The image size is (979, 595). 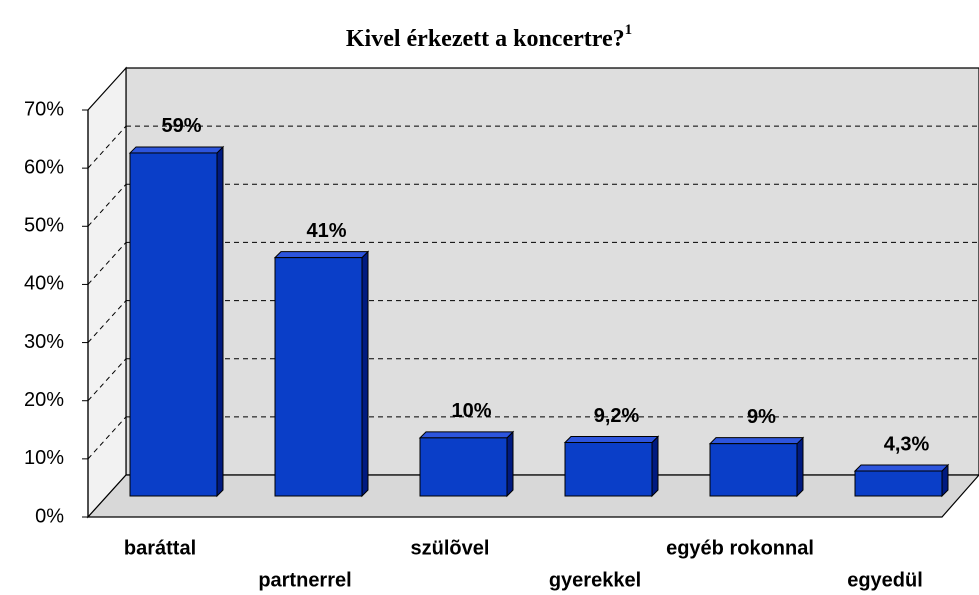 What do you see at coordinates (44, 342) in the screenshot?
I see `y-tick-label: 30%` at bounding box center [44, 342].